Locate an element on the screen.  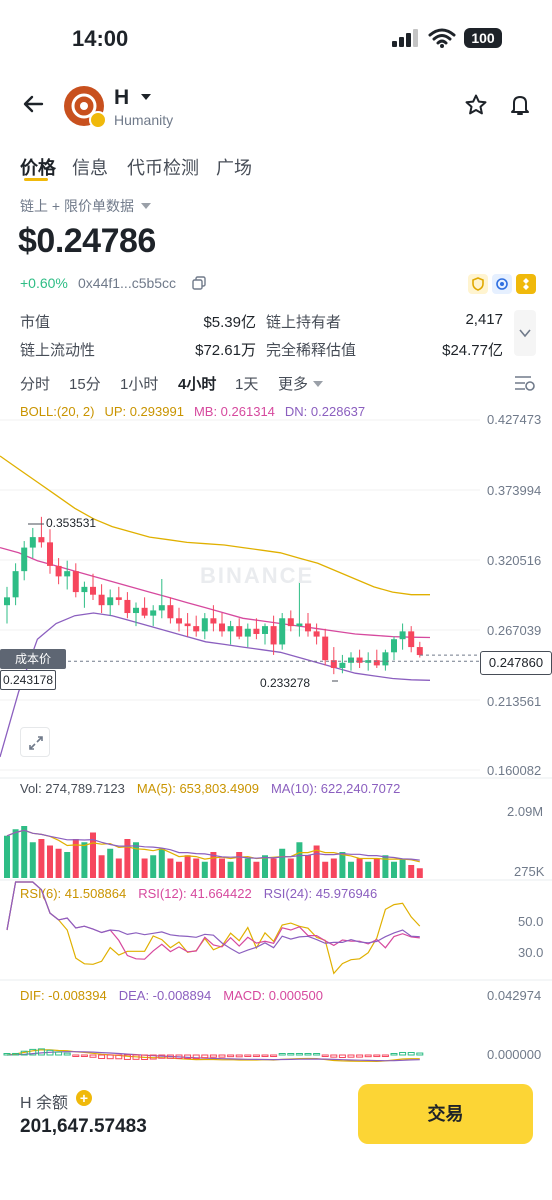
token-symbol: H is located at coordinates (122, 97).